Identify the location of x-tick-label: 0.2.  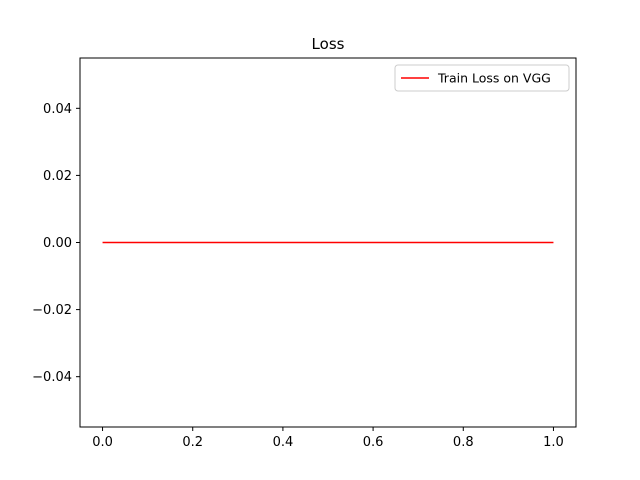
(192, 442).